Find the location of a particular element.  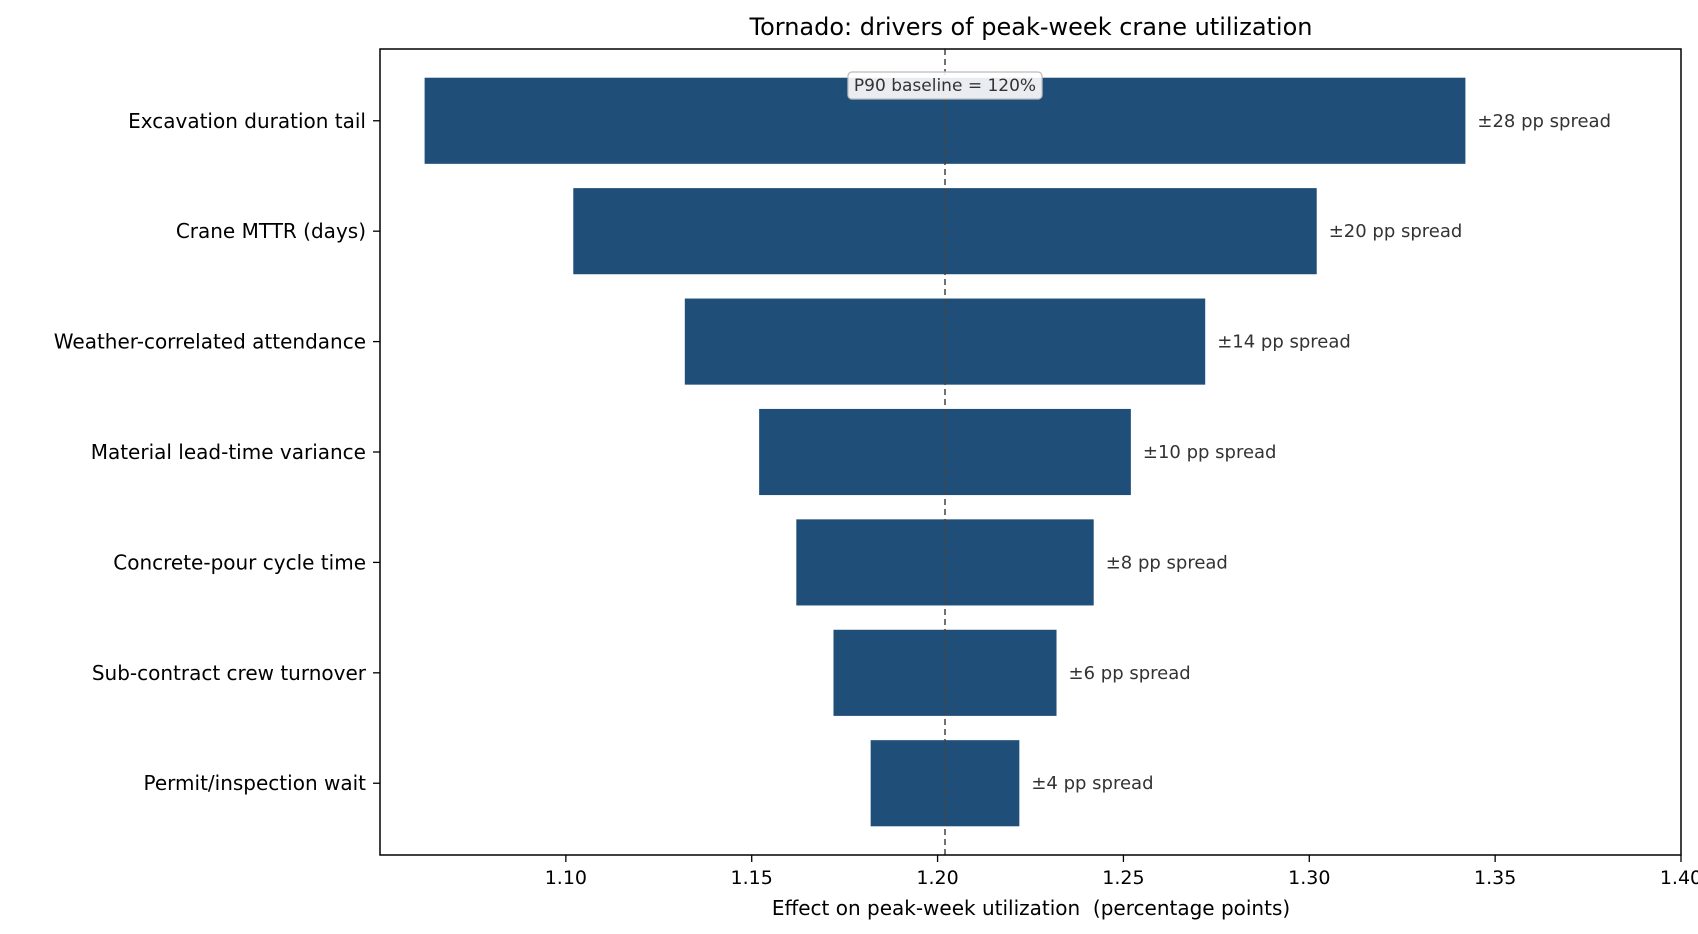

baseline-group: P90 baseline = 120% is located at coordinates (945, 452).